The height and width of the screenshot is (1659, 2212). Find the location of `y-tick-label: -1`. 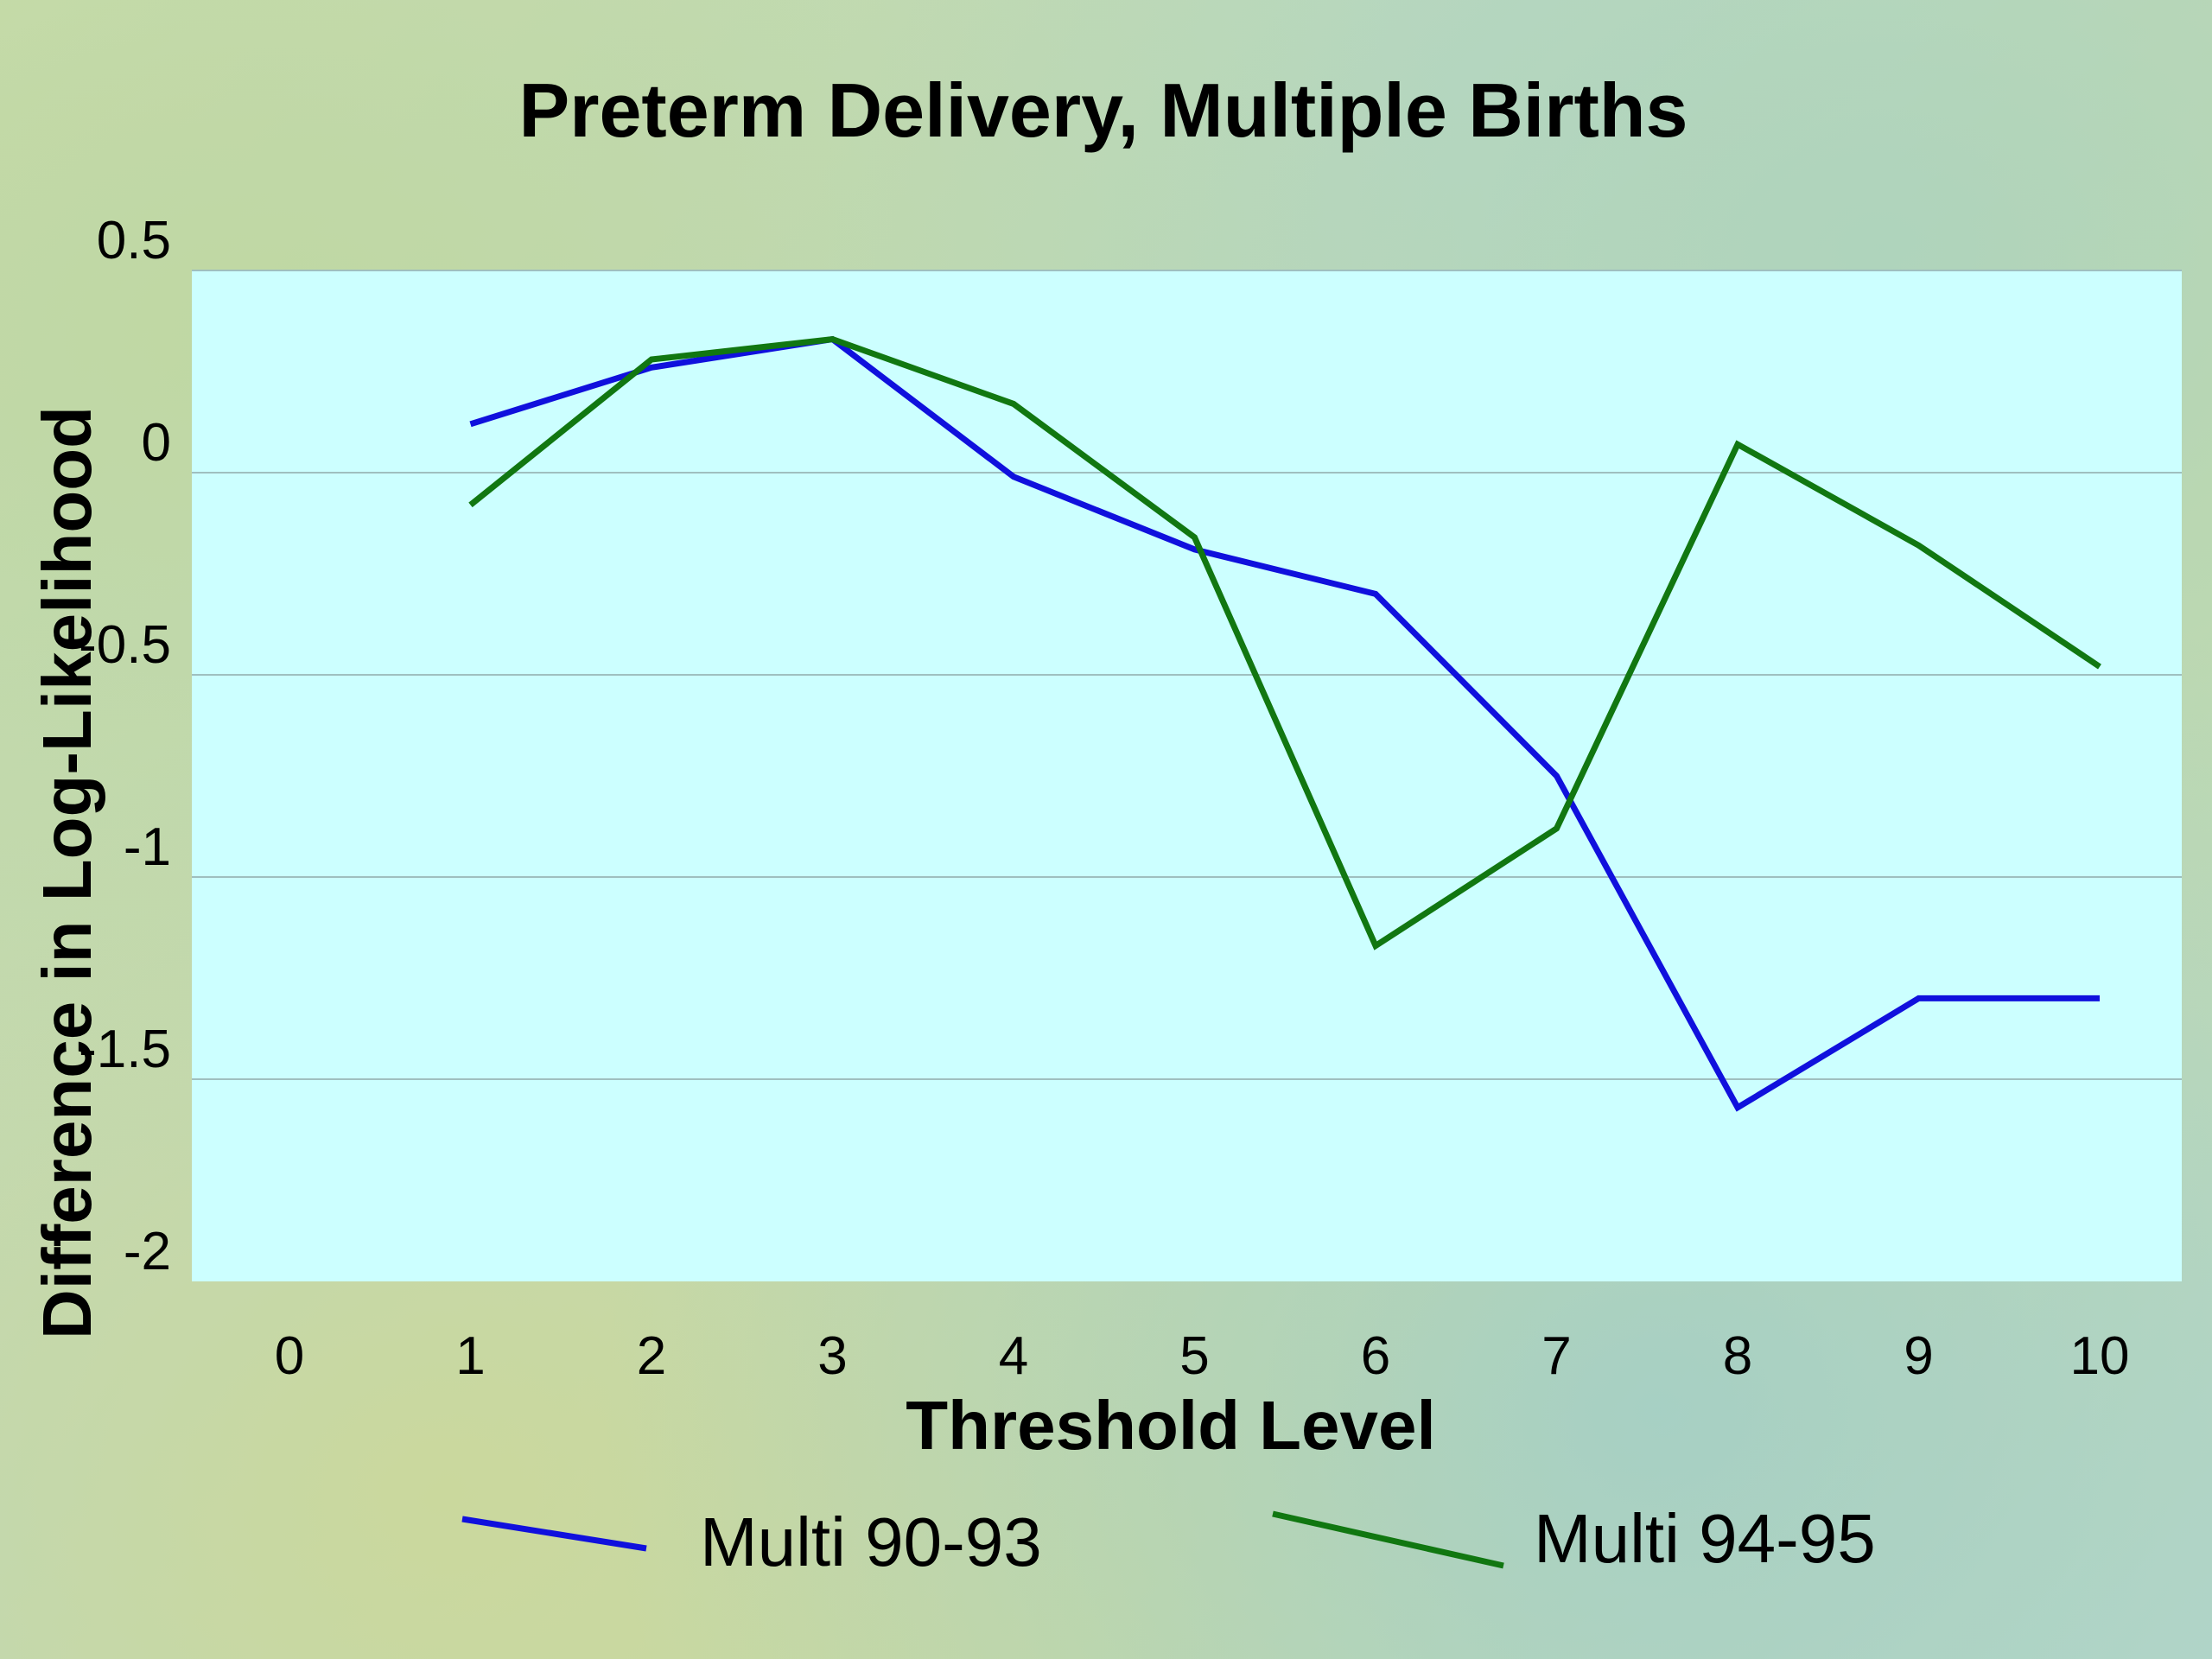

y-tick-label: -1 is located at coordinates (147, 847).